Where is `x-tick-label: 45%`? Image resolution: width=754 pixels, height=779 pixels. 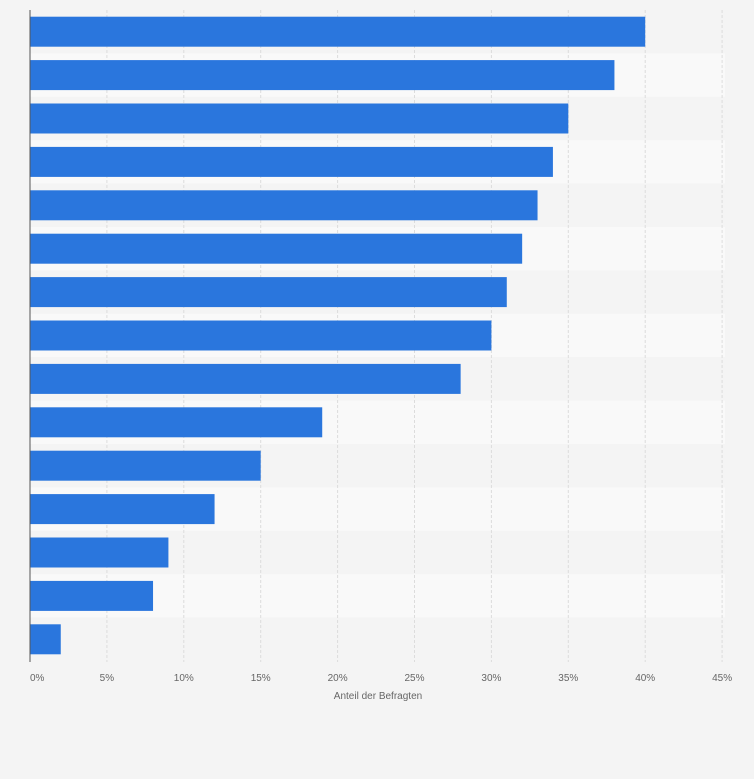
x-tick-label: 45% is located at coordinates (722, 678).